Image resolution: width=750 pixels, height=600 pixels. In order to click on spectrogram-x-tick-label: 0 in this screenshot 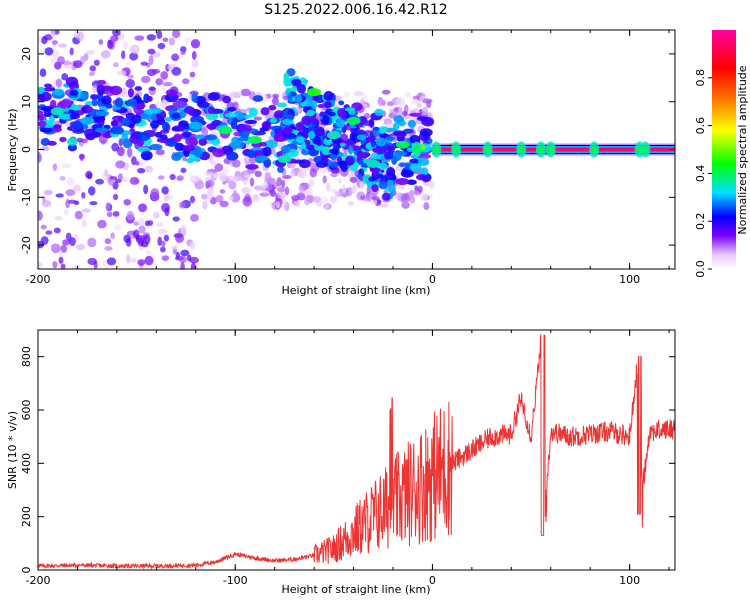, I will do `click(432, 279)`.